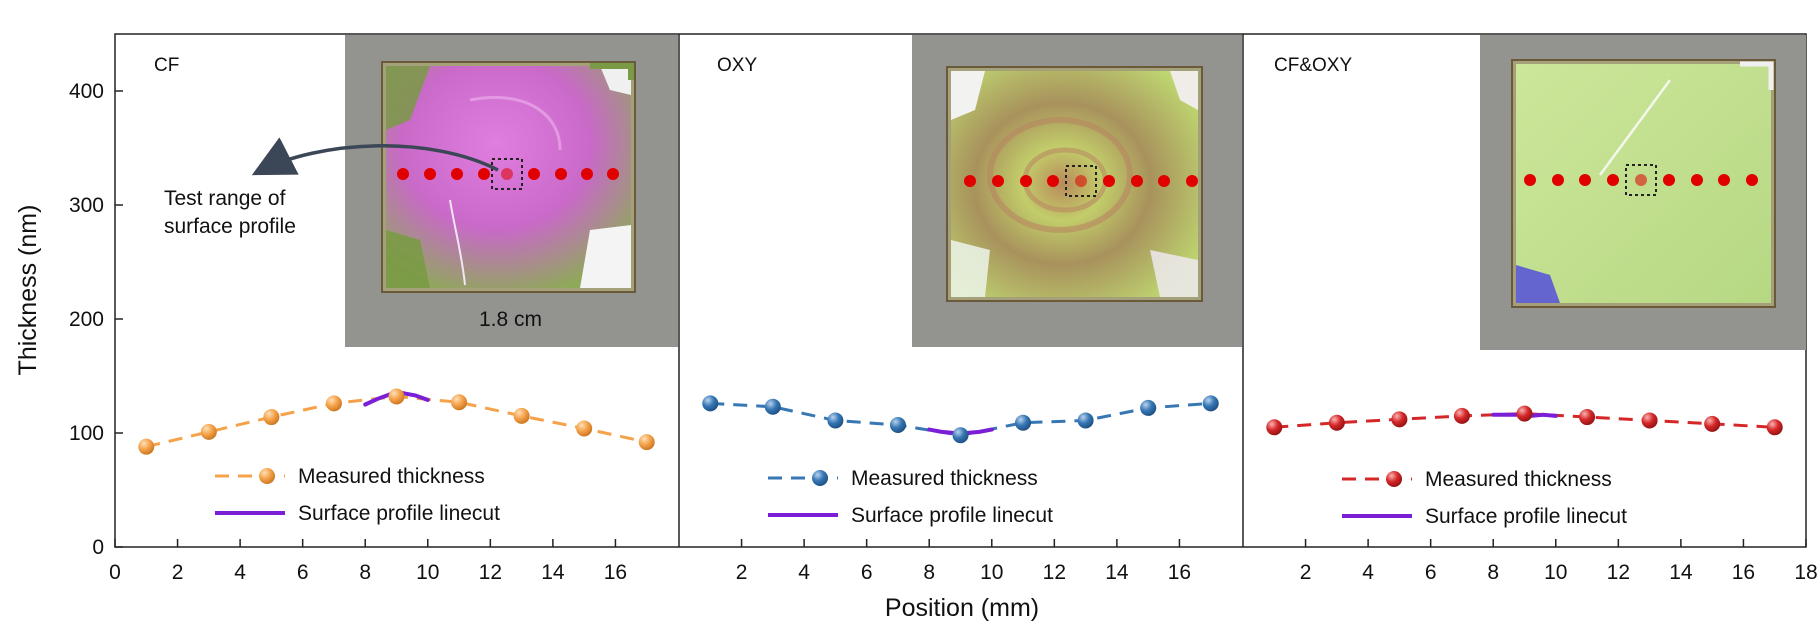 The image size is (1818, 637). What do you see at coordinates (166, 65) in the screenshot?
I see `panel-label-cf: CF` at bounding box center [166, 65].